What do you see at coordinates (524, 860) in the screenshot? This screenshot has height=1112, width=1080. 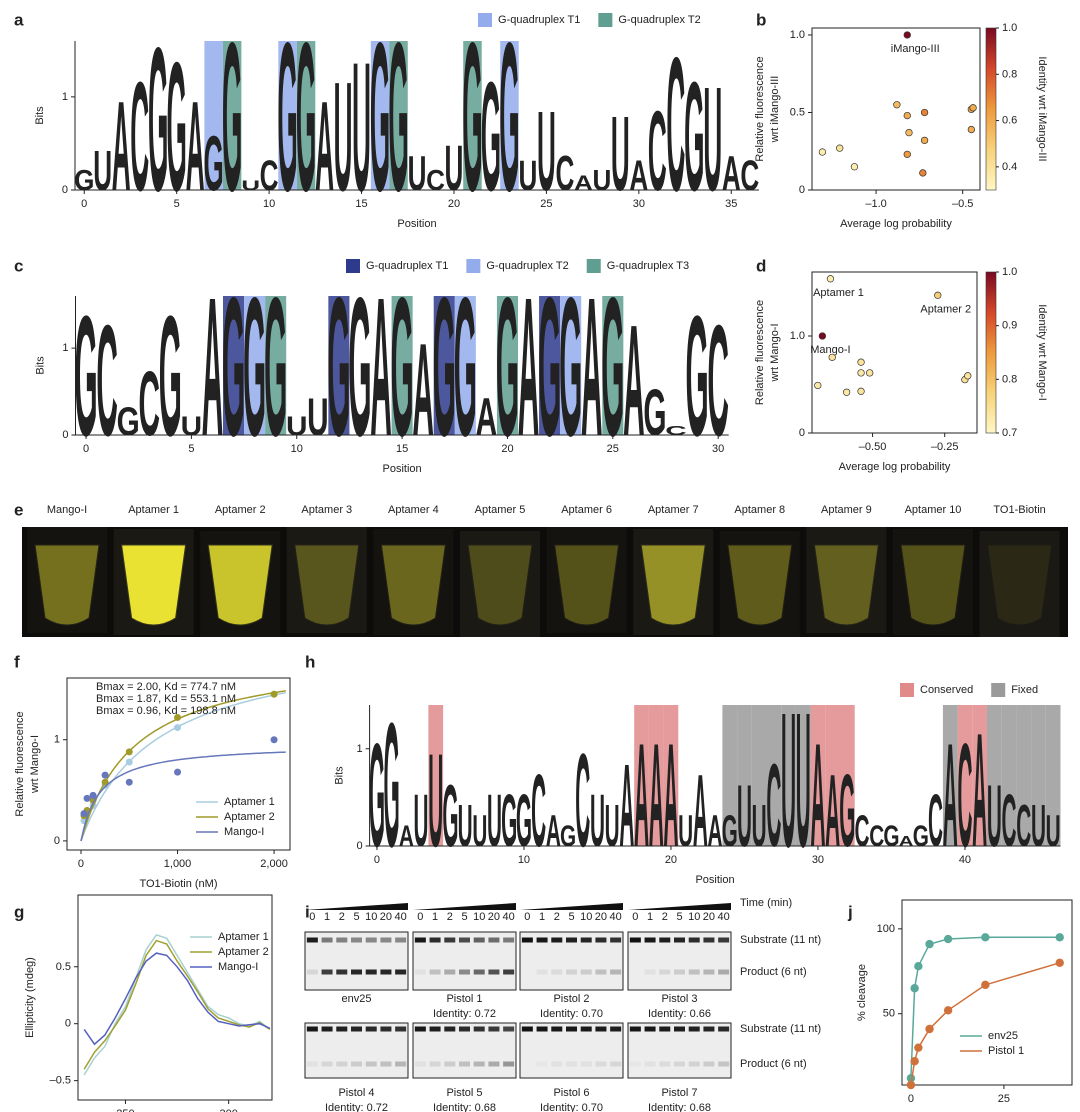 I see `x-tick-label: 10` at bounding box center [524, 860].